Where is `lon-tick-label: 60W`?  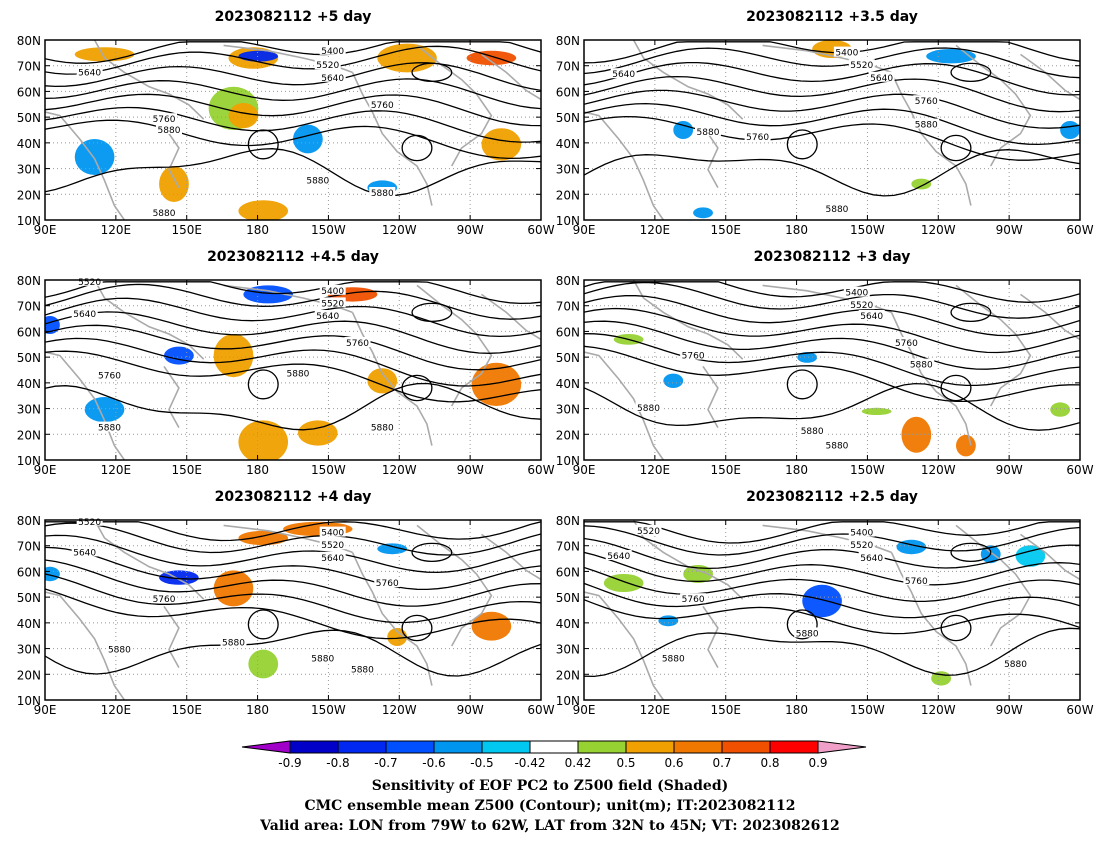 lon-tick-label: 60W is located at coordinates (540, 710).